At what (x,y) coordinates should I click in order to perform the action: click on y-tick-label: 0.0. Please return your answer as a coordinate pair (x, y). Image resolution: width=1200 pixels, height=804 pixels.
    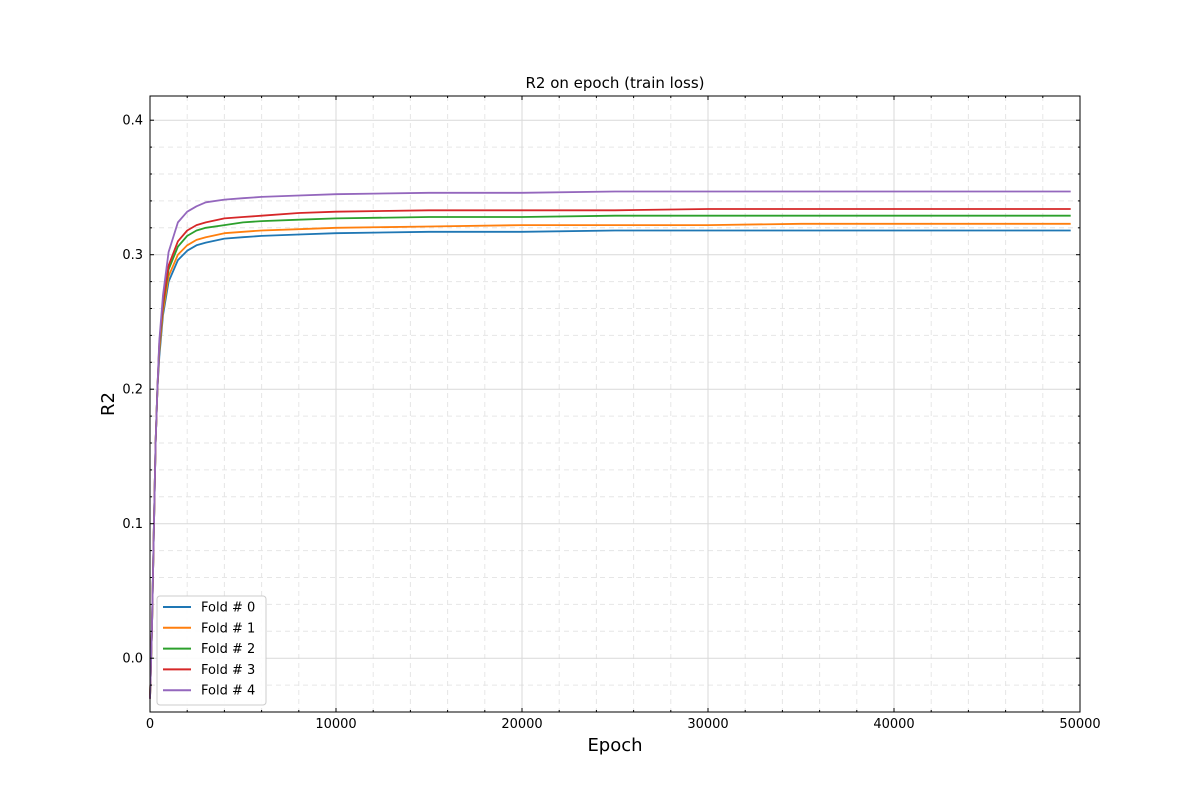
    Looking at the image, I should click on (132, 659).